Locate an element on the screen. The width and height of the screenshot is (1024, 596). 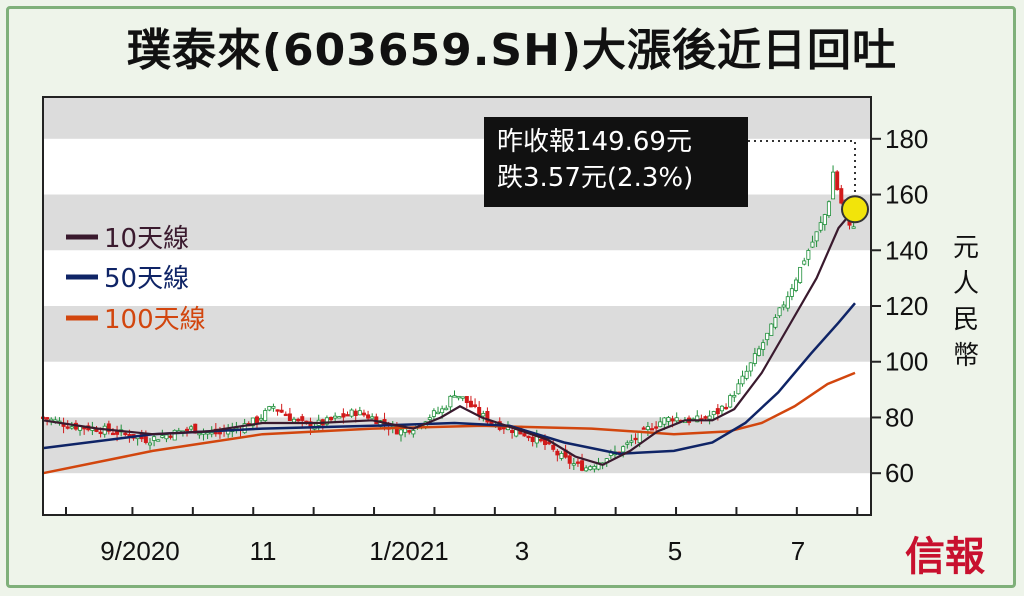
y-label-char: 民 is located at coordinates (966, 320).